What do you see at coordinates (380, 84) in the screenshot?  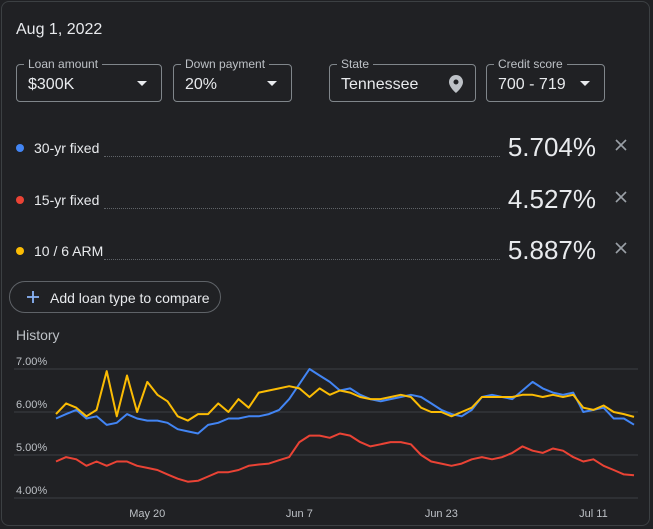 I see `state-value: Tennessee` at bounding box center [380, 84].